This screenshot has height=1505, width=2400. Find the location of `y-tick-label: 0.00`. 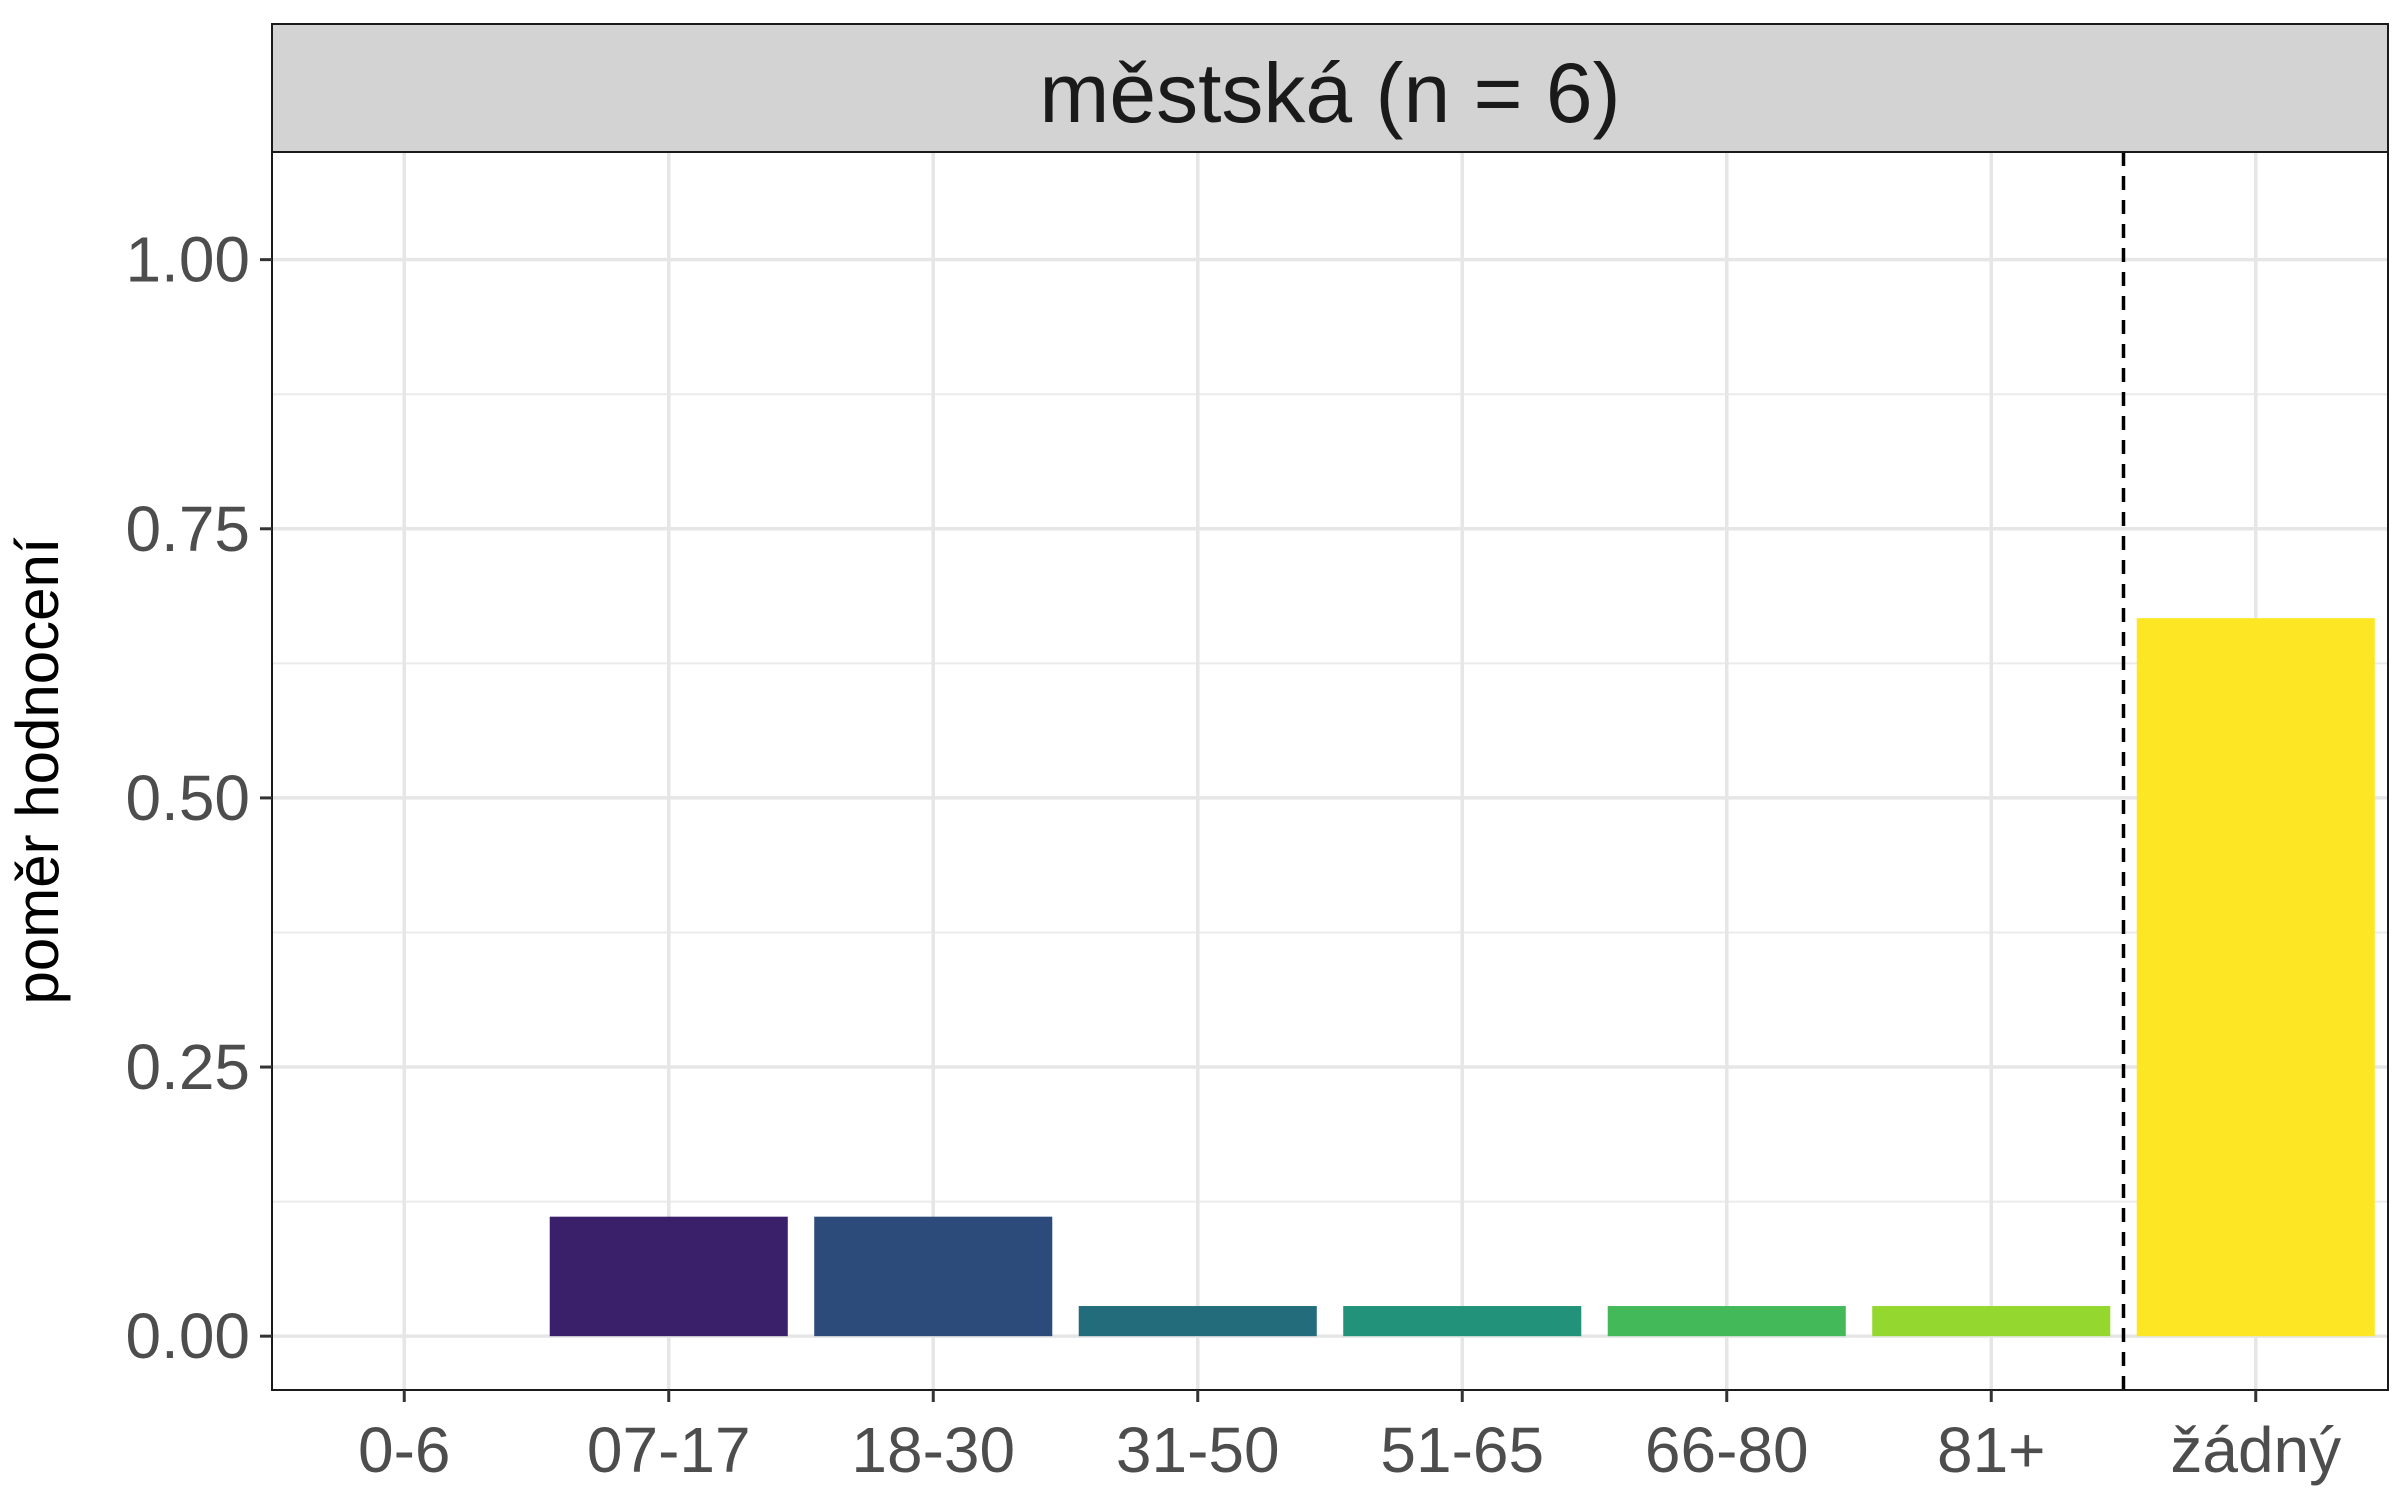

y-tick-label: 0.00 is located at coordinates (187, 1336).